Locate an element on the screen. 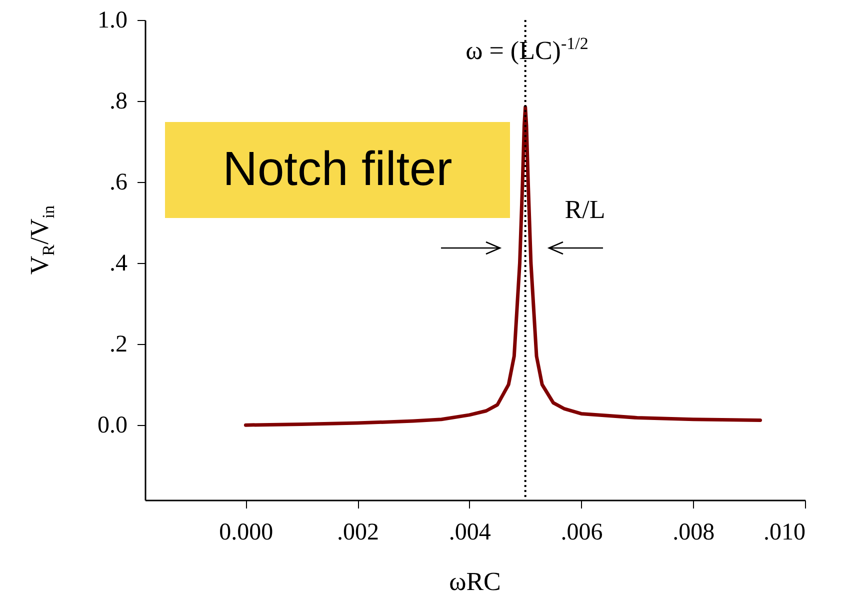  x-tick-label: .010 is located at coordinates (785, 533).